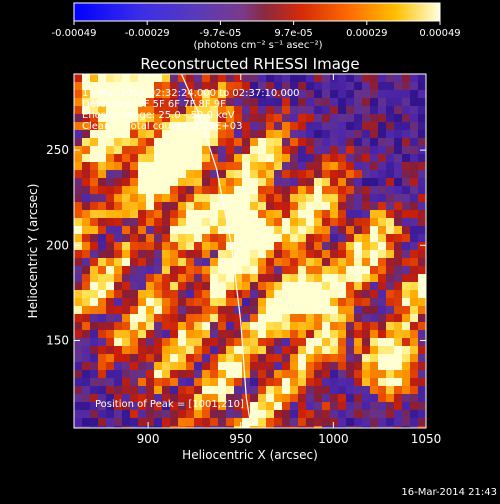  What do you see at coordinates (257, 12) in the screenshot?
I see `colorbar` at bounding box center [257, 12].